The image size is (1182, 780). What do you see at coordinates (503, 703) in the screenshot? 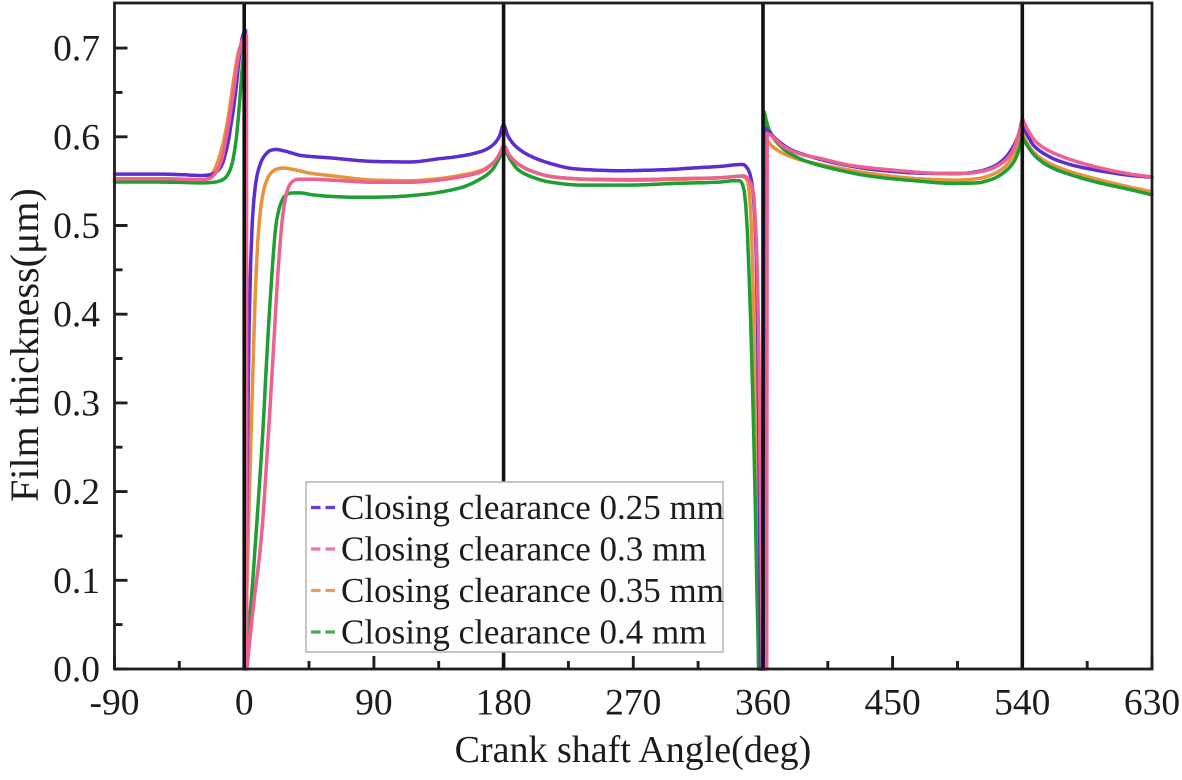
I see `svg-text: 180` at bounding box center [503, 703].